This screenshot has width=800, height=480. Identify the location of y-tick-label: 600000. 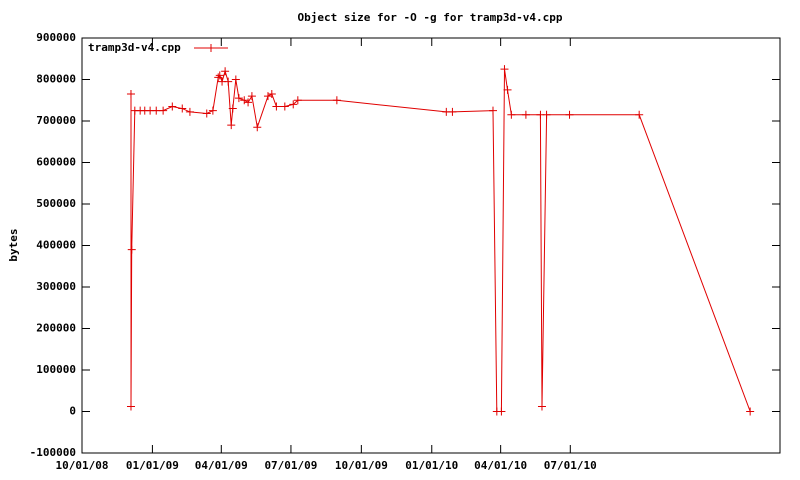
(56, 162).